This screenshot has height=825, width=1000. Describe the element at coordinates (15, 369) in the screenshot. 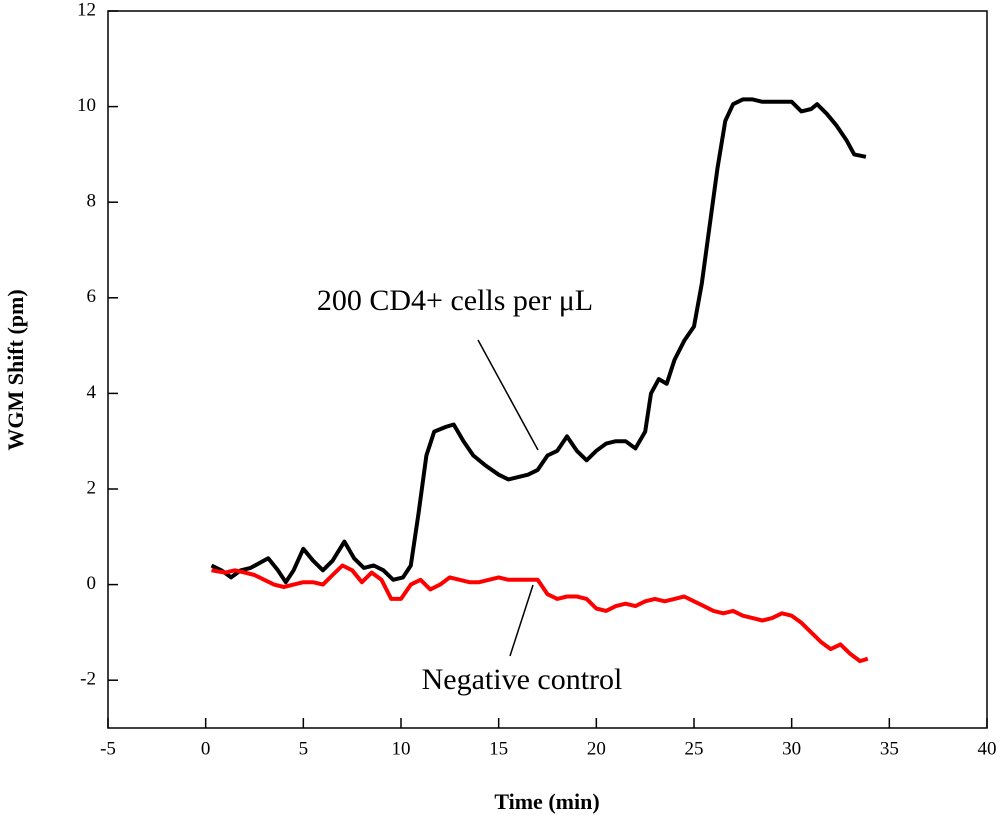

I see `y-axis-title: WGM Shift (pm)` at that location.